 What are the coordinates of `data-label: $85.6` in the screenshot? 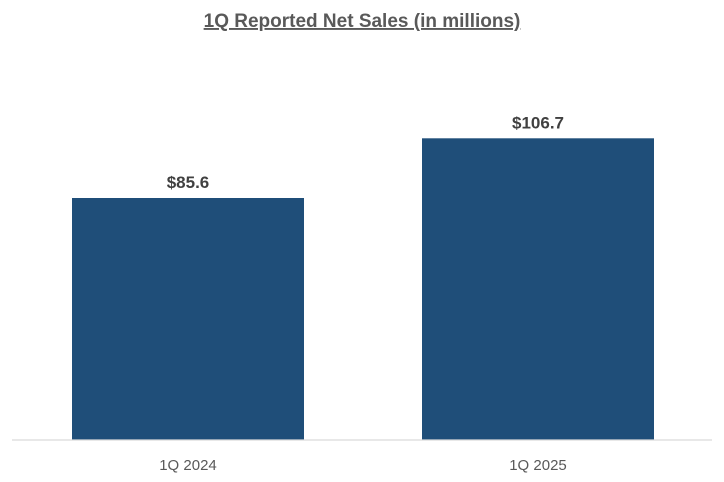 It's located at (188, 182).